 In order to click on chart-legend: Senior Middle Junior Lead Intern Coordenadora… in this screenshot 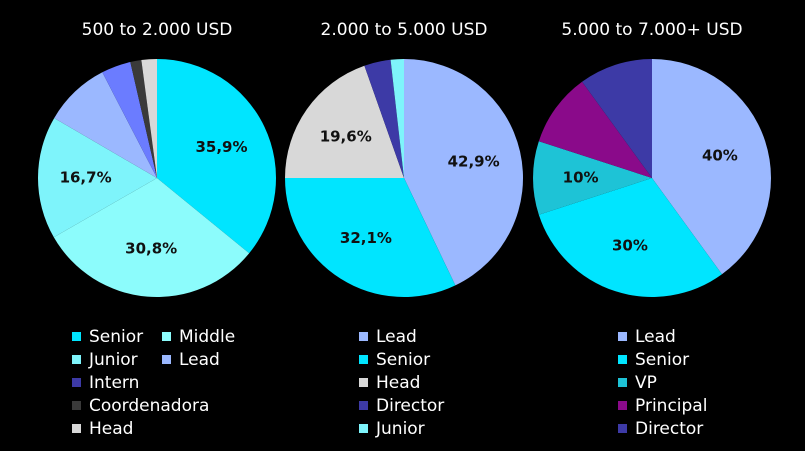, I will do `click(153, 383)`.